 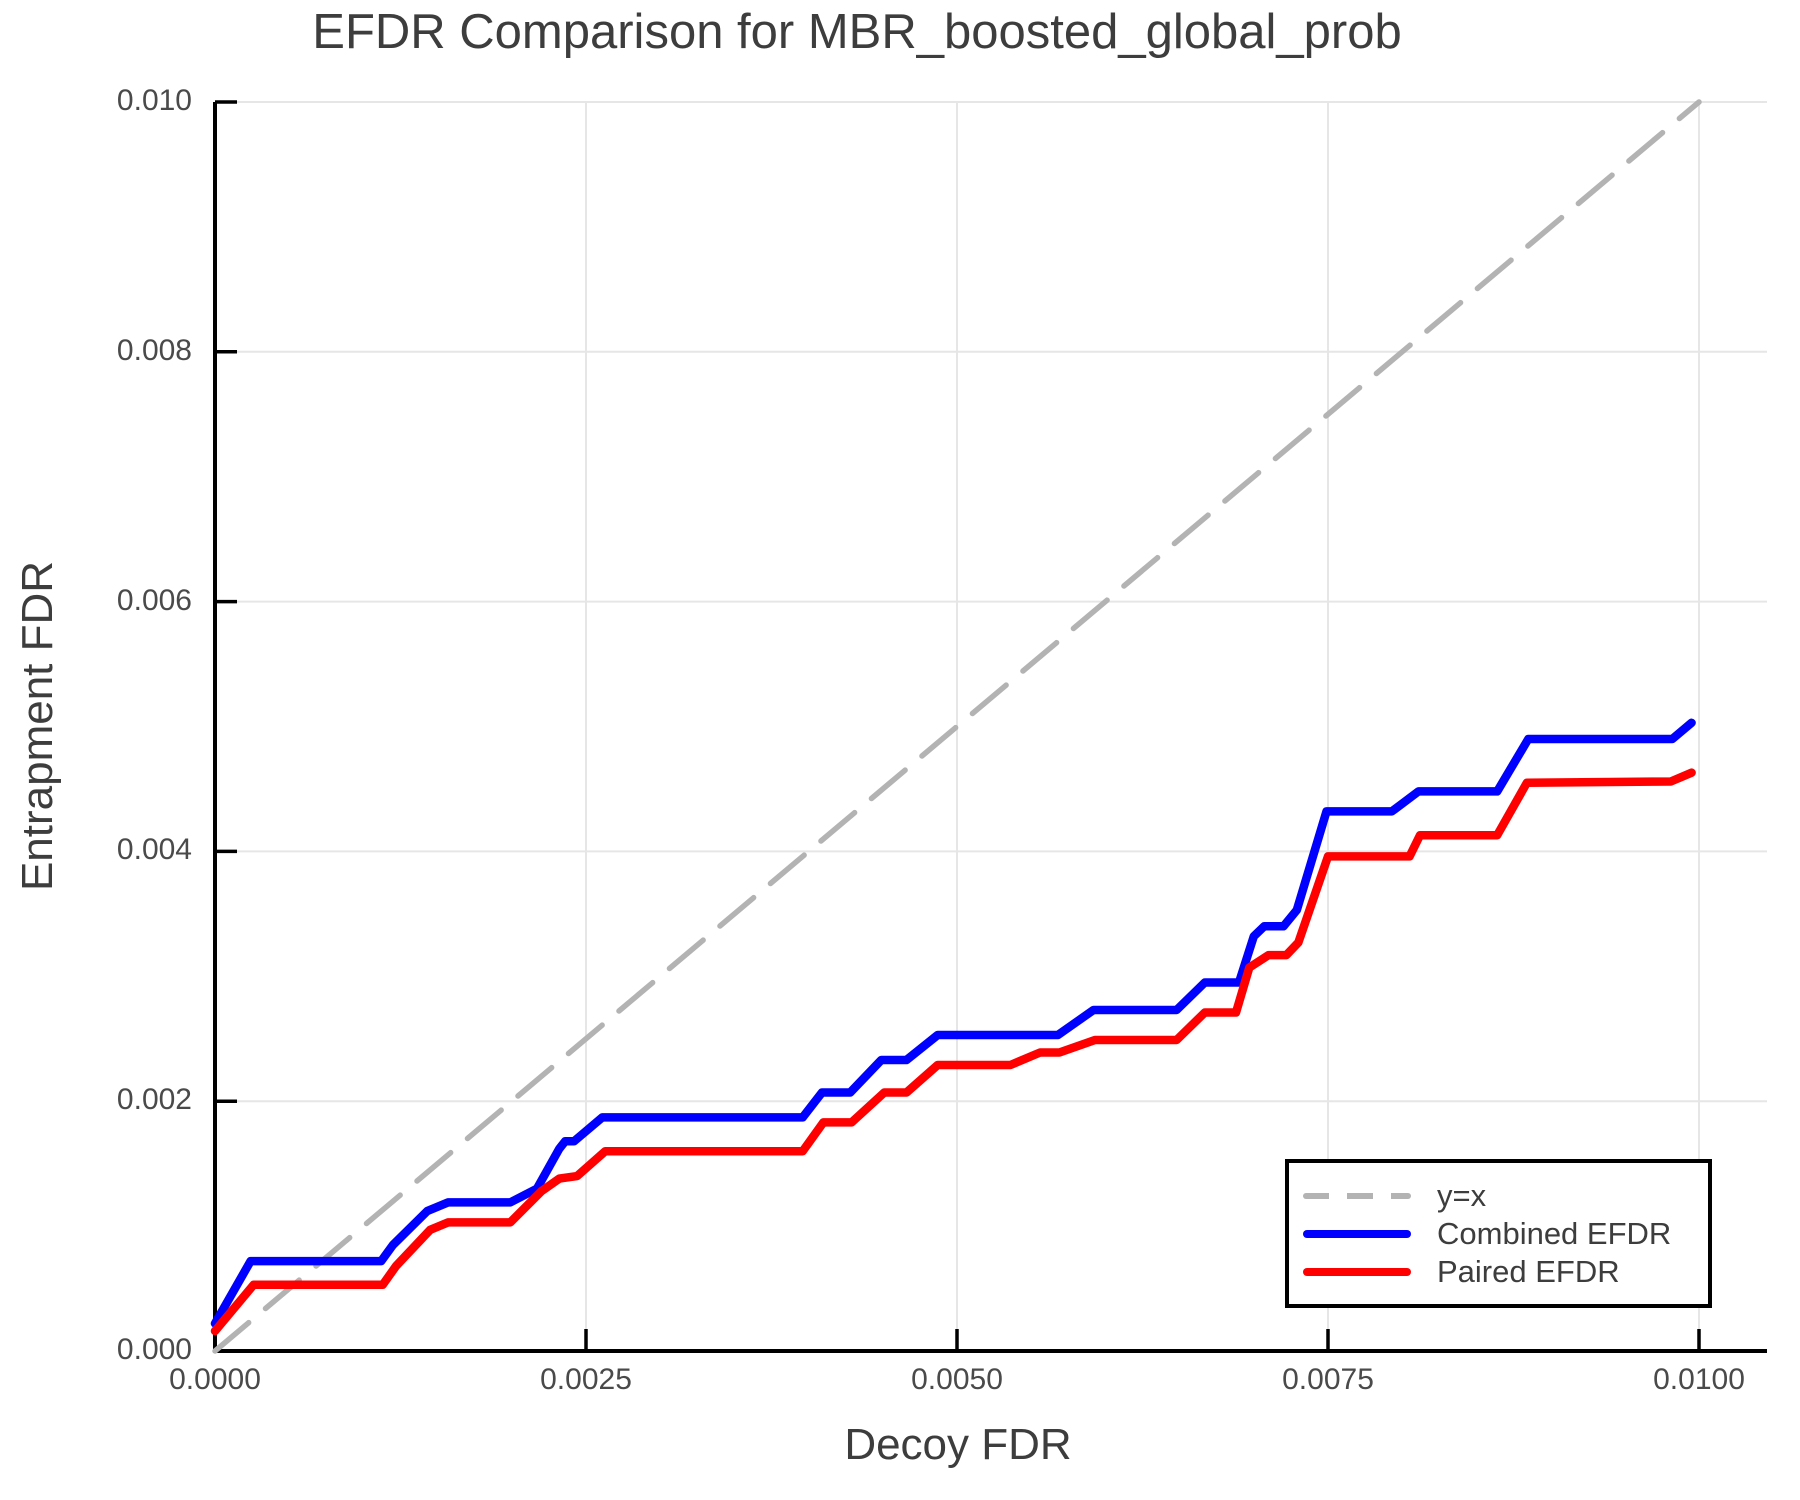 What do you see at coordinates (1462, 1195) in the screenshot?
I see `legend-label: y=x` at bounding box center [1462, 1195].